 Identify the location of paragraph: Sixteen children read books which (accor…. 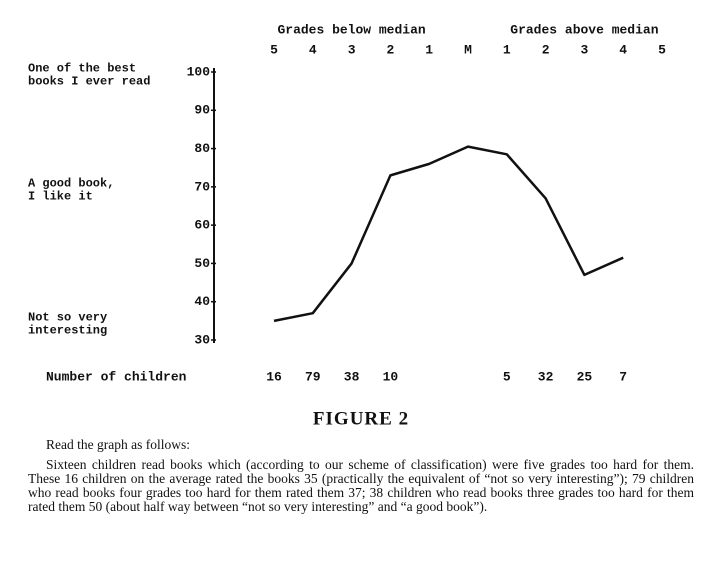
(361, 485).